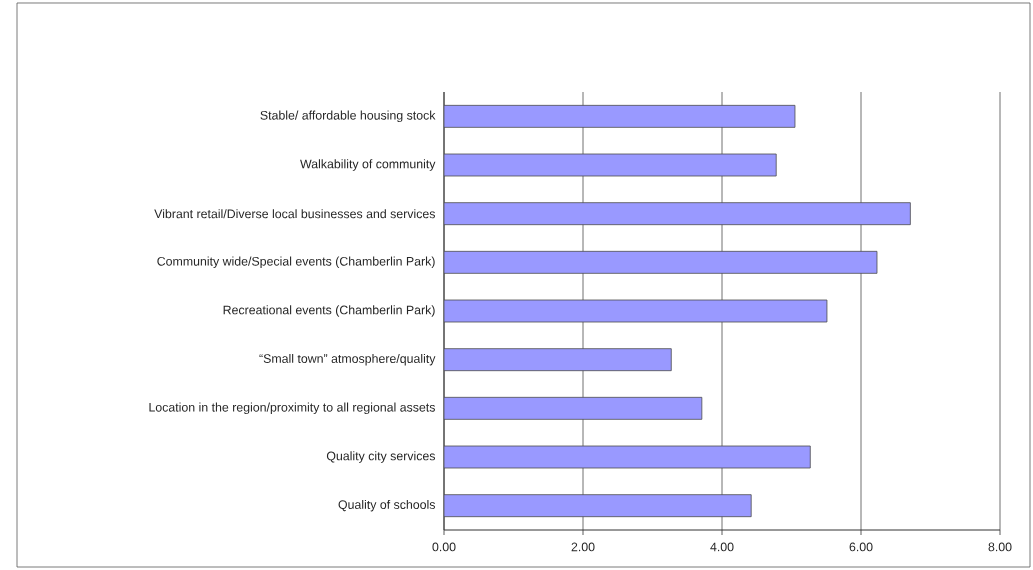 The width and height of the screenshot is (1033, 570). Describe the element at coordinates (296, 262) in the screenshot. I see `y-tick-label: Community wide/Special events (Chamberlin Park)` at that location.